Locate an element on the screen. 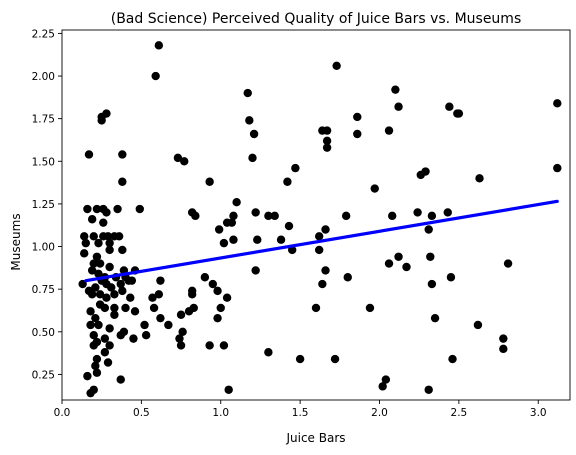 This screenshot has height=455, width=576. y-tick-label-6: 1.75 is located at coordinates (43, 120).